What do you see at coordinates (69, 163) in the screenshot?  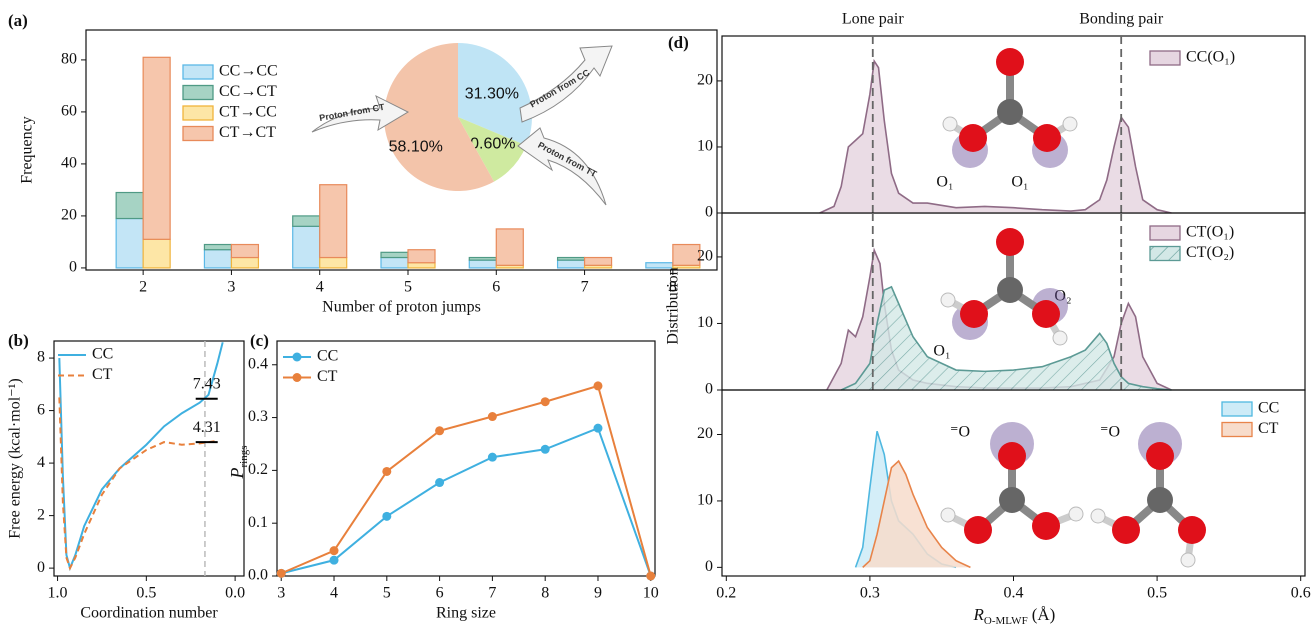 I see `y-tick-label: 40` at bounding box center [69, 163].